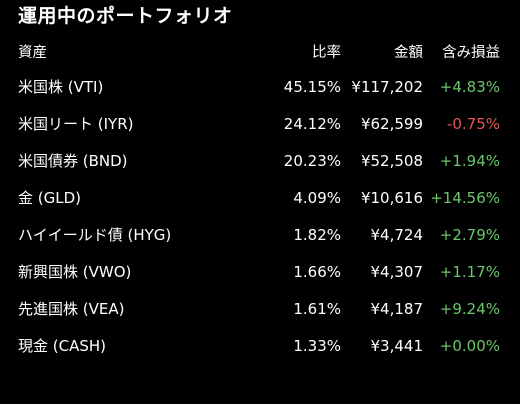  Describe the element at coordinates (260, 124) in the screenshot. I see `table-row: 米国リート (IYR) 24.12% ¥62,599 -0.75%` at that location.